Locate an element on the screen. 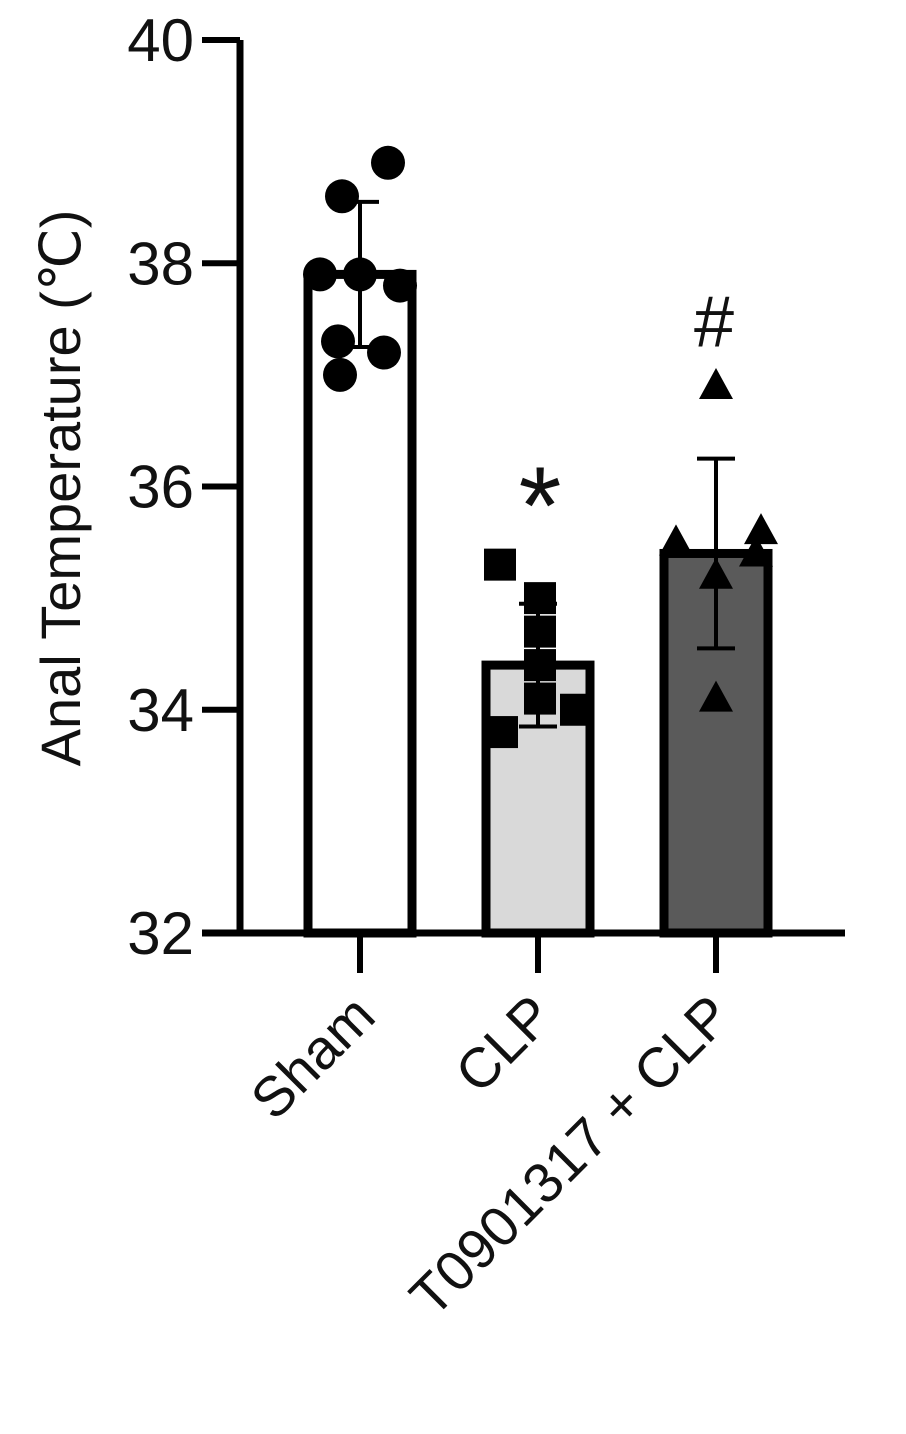 This screenshot has height=1434, width=906. category-label-3: T0901317 + CLP is located at coordinates (569, 1155).